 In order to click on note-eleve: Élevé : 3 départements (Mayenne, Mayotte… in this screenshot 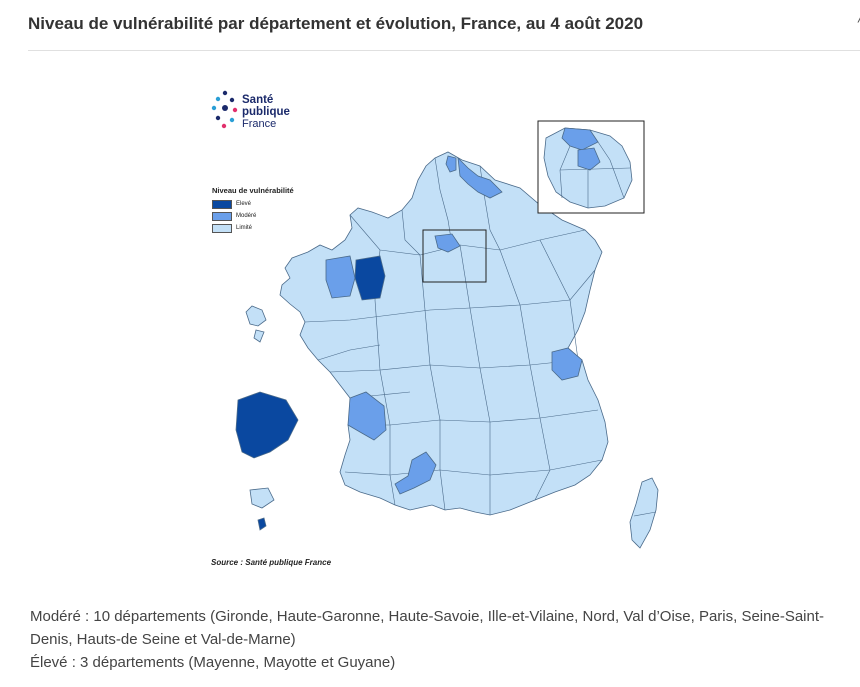, I will do `click(213, 662)`.